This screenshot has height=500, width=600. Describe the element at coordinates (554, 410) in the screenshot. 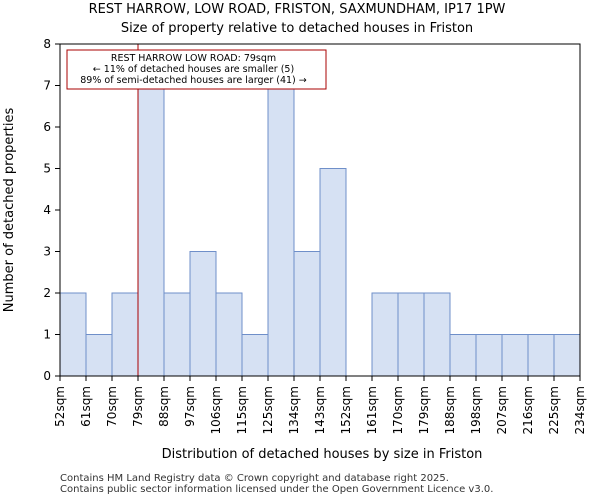

I see `x-tick-label: 225sqm` at that location.